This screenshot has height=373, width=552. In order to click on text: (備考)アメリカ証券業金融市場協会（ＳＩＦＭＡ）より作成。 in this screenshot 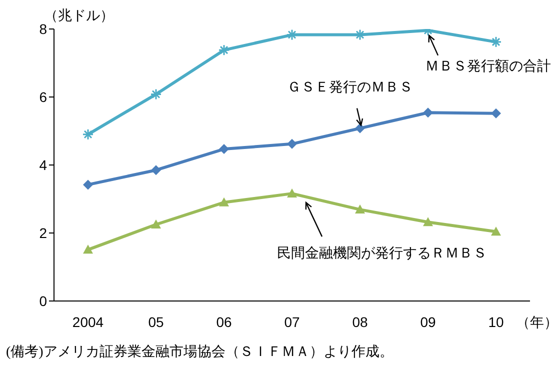, I will do `click(200, 352)`.